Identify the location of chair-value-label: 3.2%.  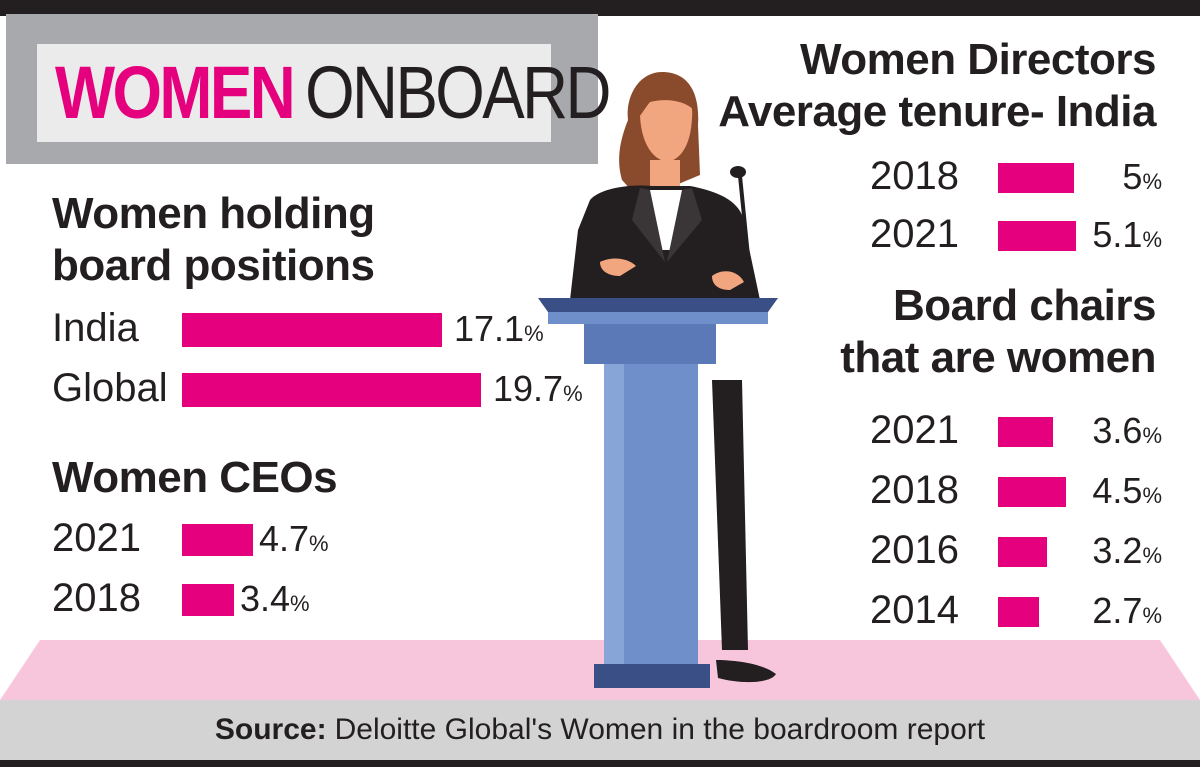
(1127, 550).